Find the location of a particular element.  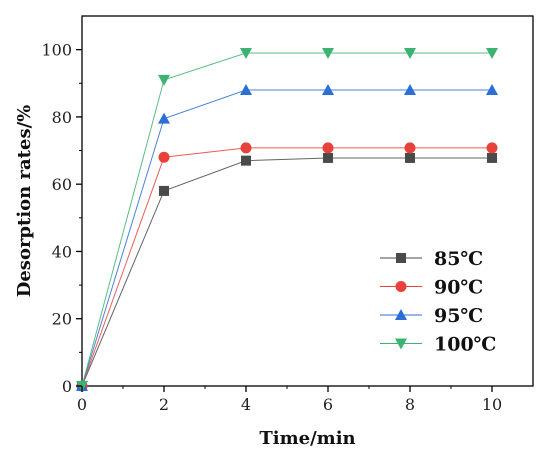

x-tick-label: 4 is located at coordinates (246, 404).